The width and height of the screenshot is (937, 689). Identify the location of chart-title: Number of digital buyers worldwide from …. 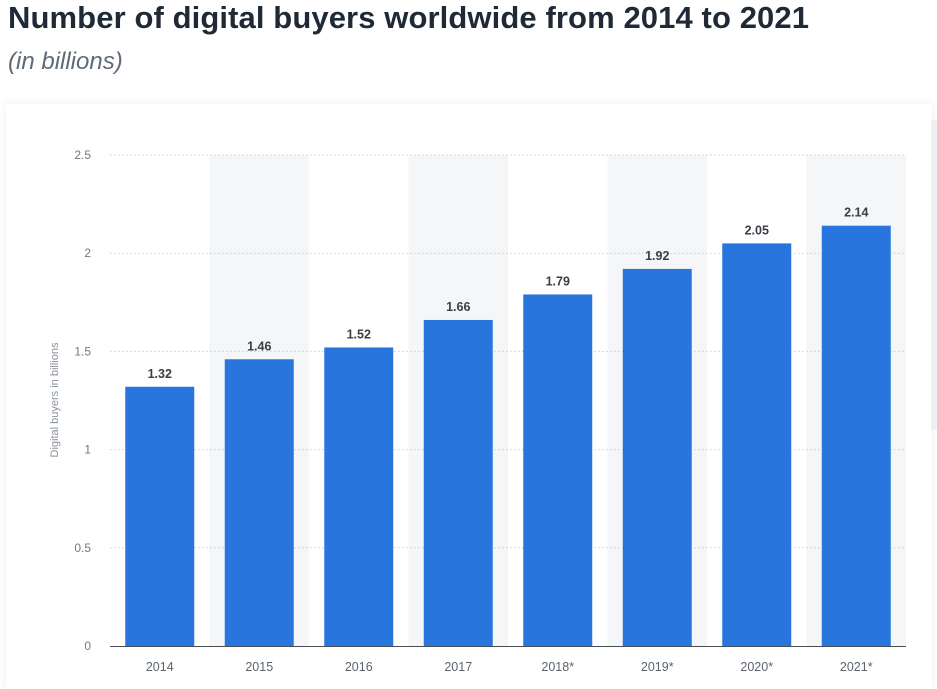
(409, 17).